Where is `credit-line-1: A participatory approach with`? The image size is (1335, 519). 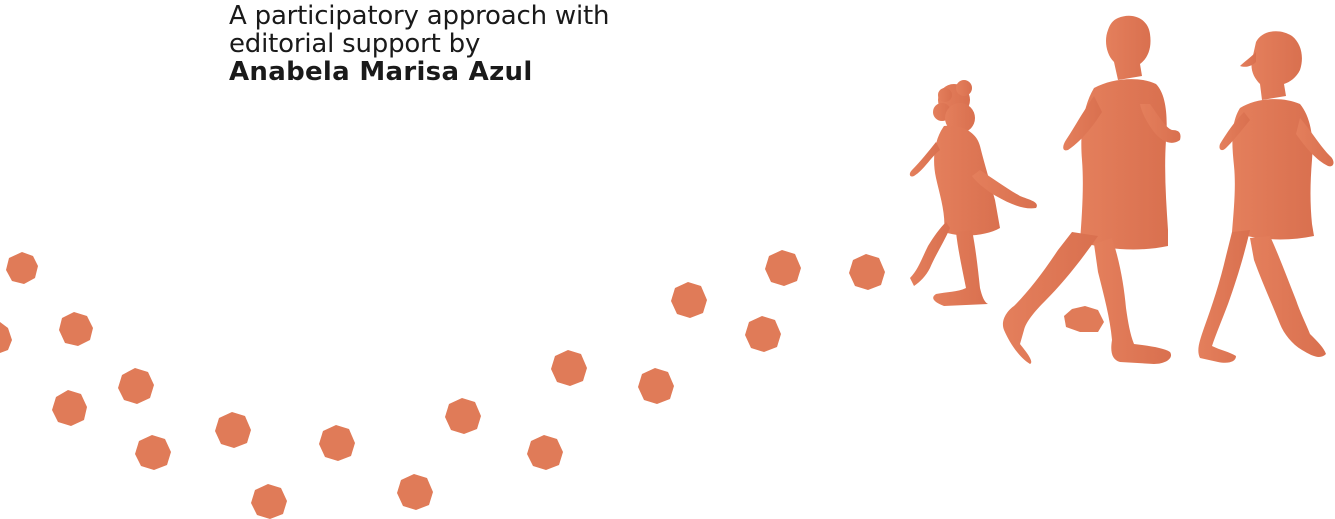 credit-line-1: A participatory approach with is located at coordinates (419, 16).